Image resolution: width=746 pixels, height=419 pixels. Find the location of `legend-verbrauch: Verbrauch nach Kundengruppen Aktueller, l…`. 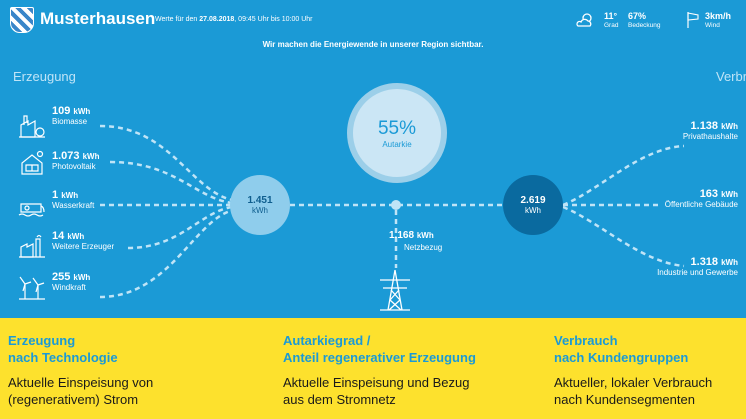

legend-verbrauch: Verbrauch nach Kundengruppen Aktueller, l… is located at coordinates (633, 370).